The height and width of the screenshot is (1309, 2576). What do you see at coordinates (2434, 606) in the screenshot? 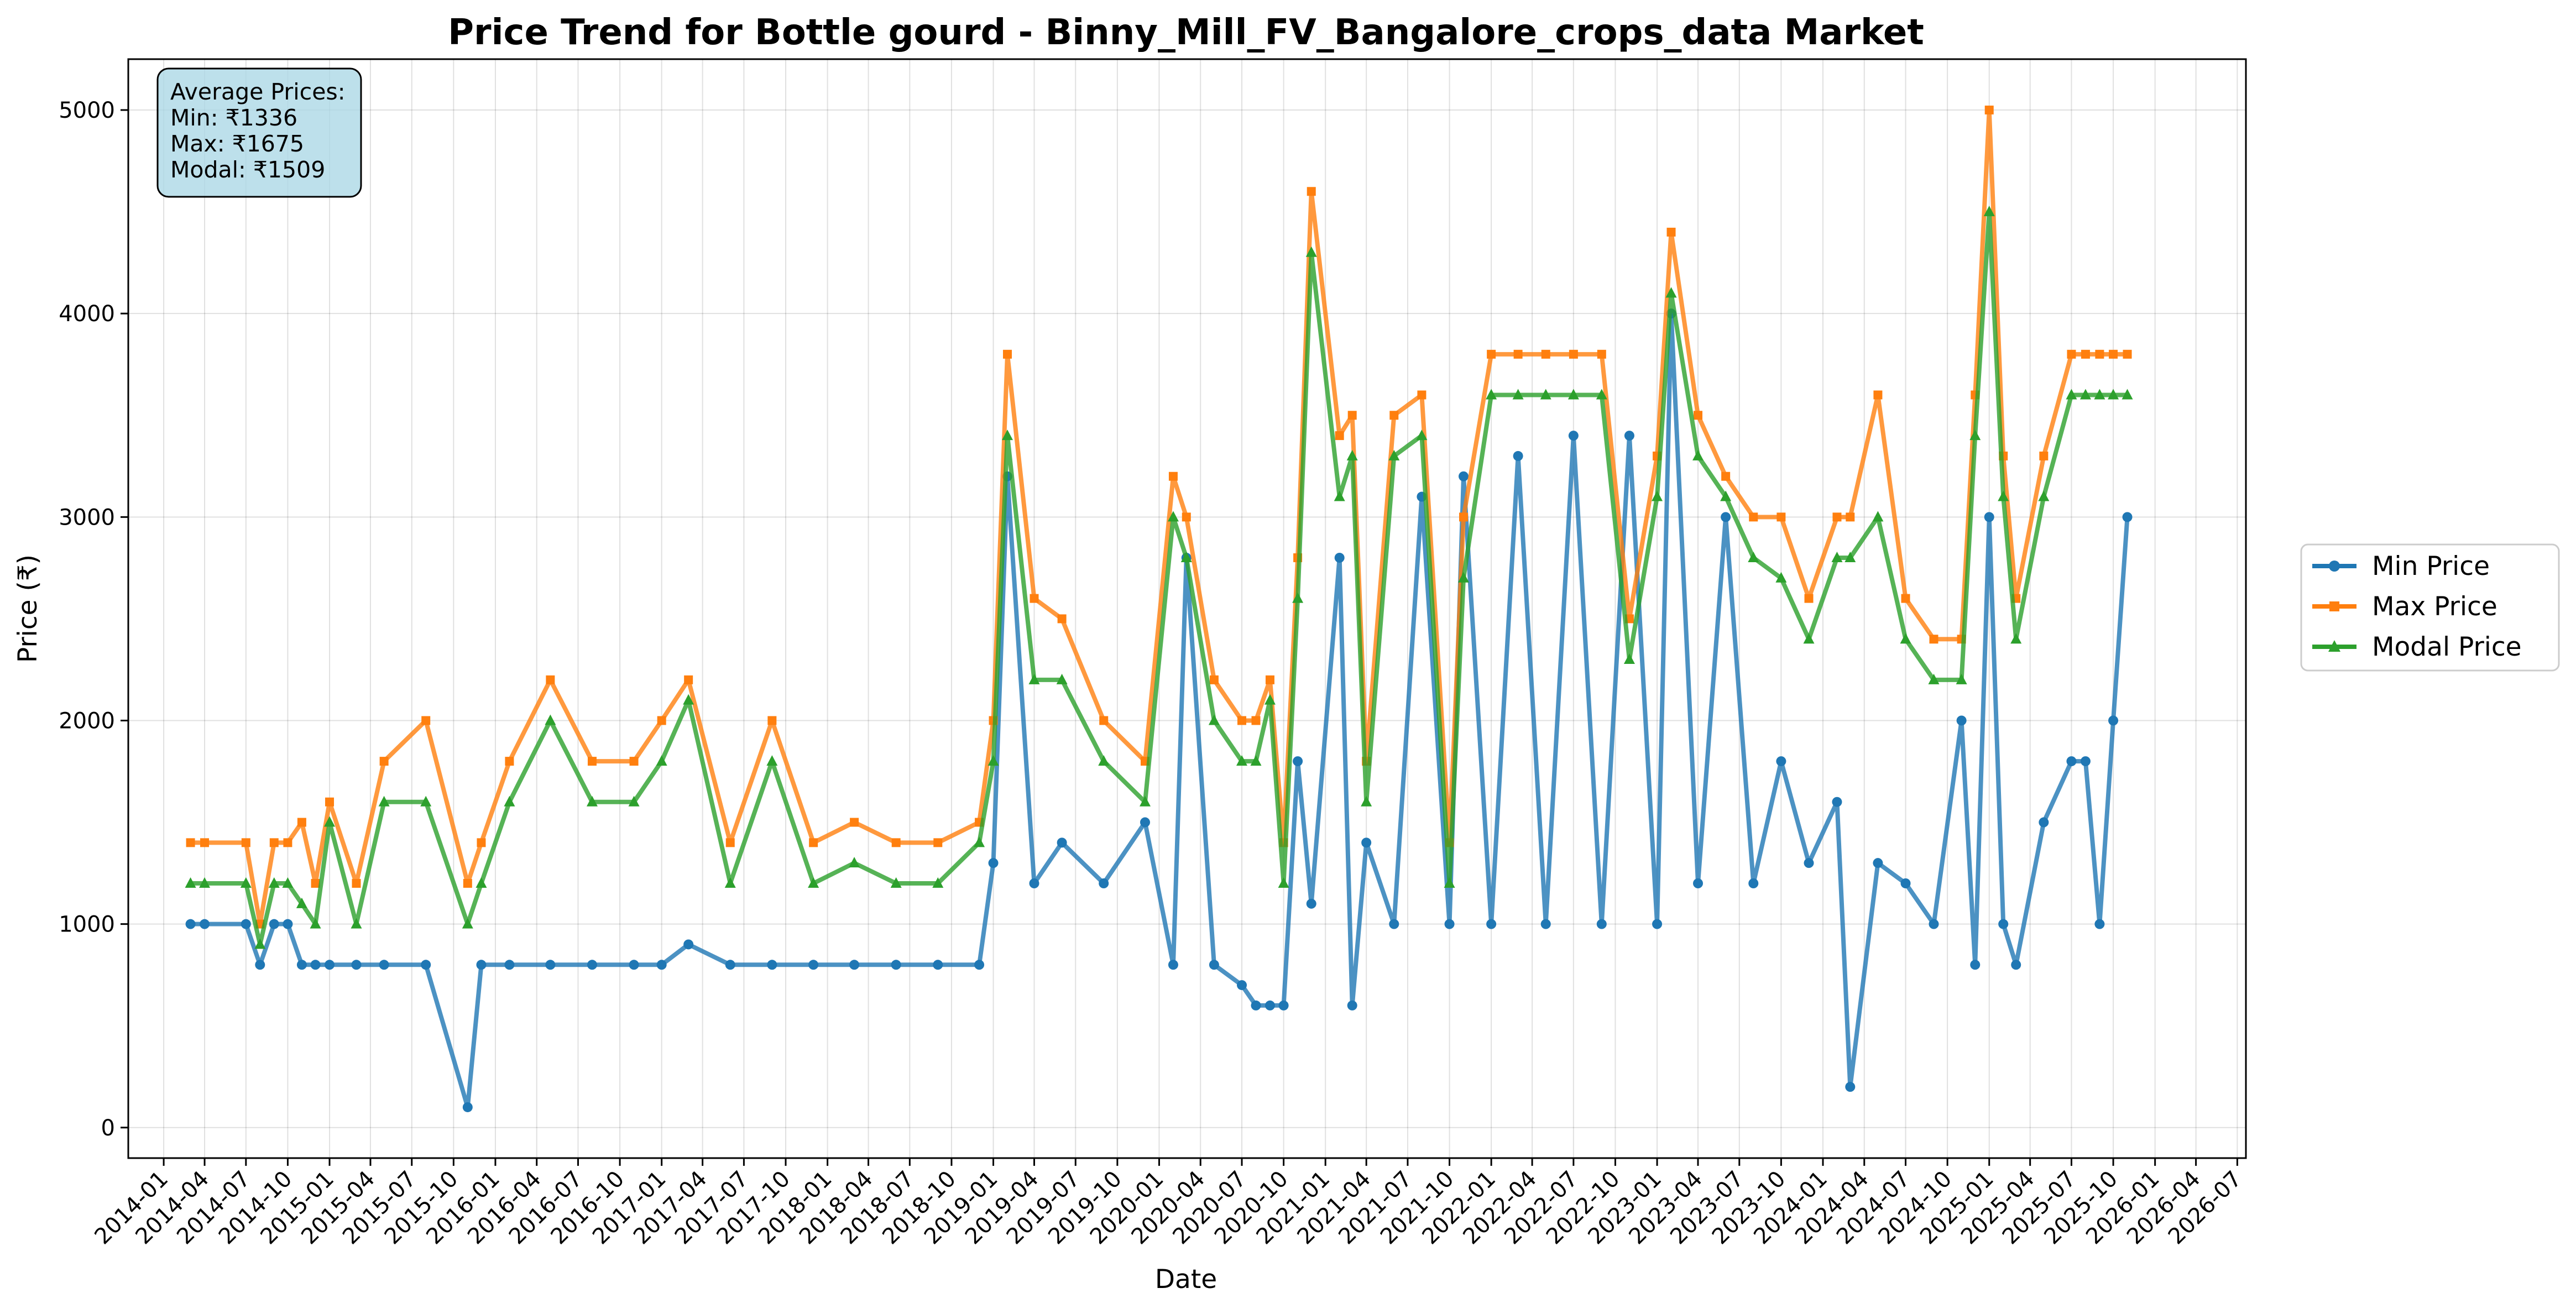
I see `legend-label: Max Price` at bounding box center [2434, 606].